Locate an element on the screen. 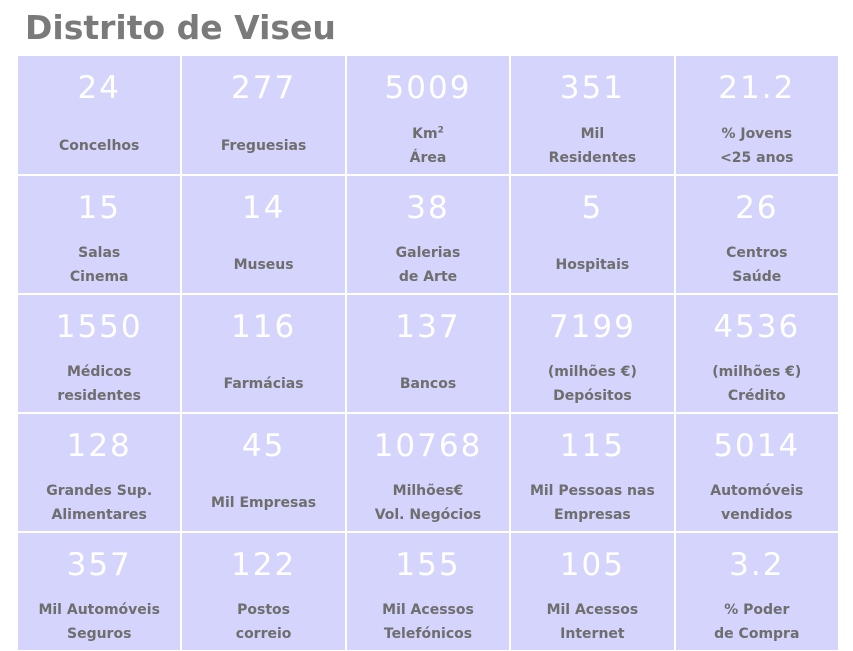  stat-value: 128 is located at coordinates (99, 446).